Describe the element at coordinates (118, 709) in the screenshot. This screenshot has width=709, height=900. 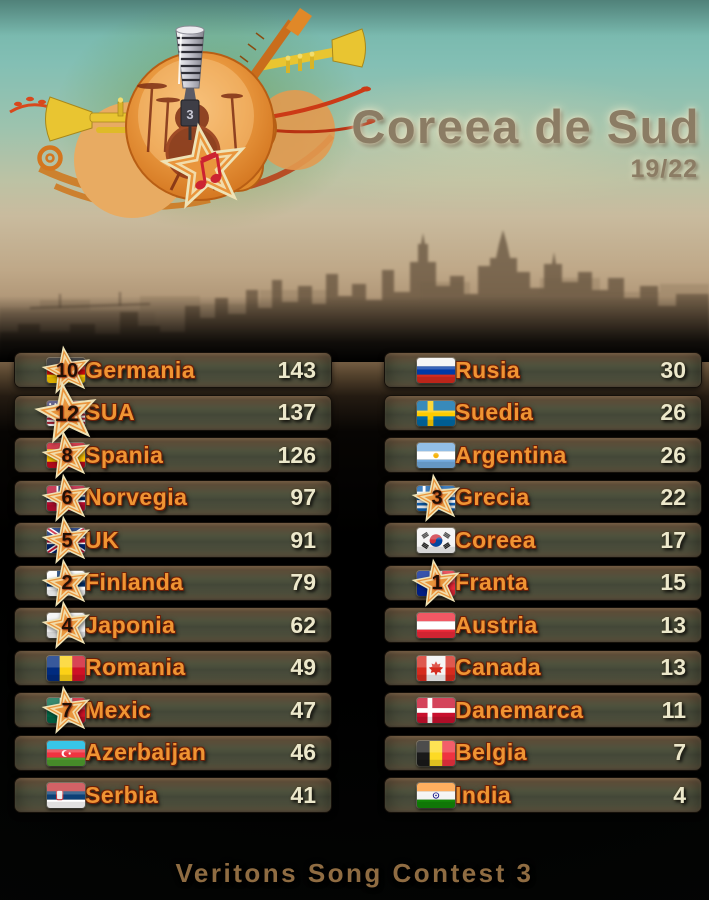
I see `country-name: Mexic` at that location.